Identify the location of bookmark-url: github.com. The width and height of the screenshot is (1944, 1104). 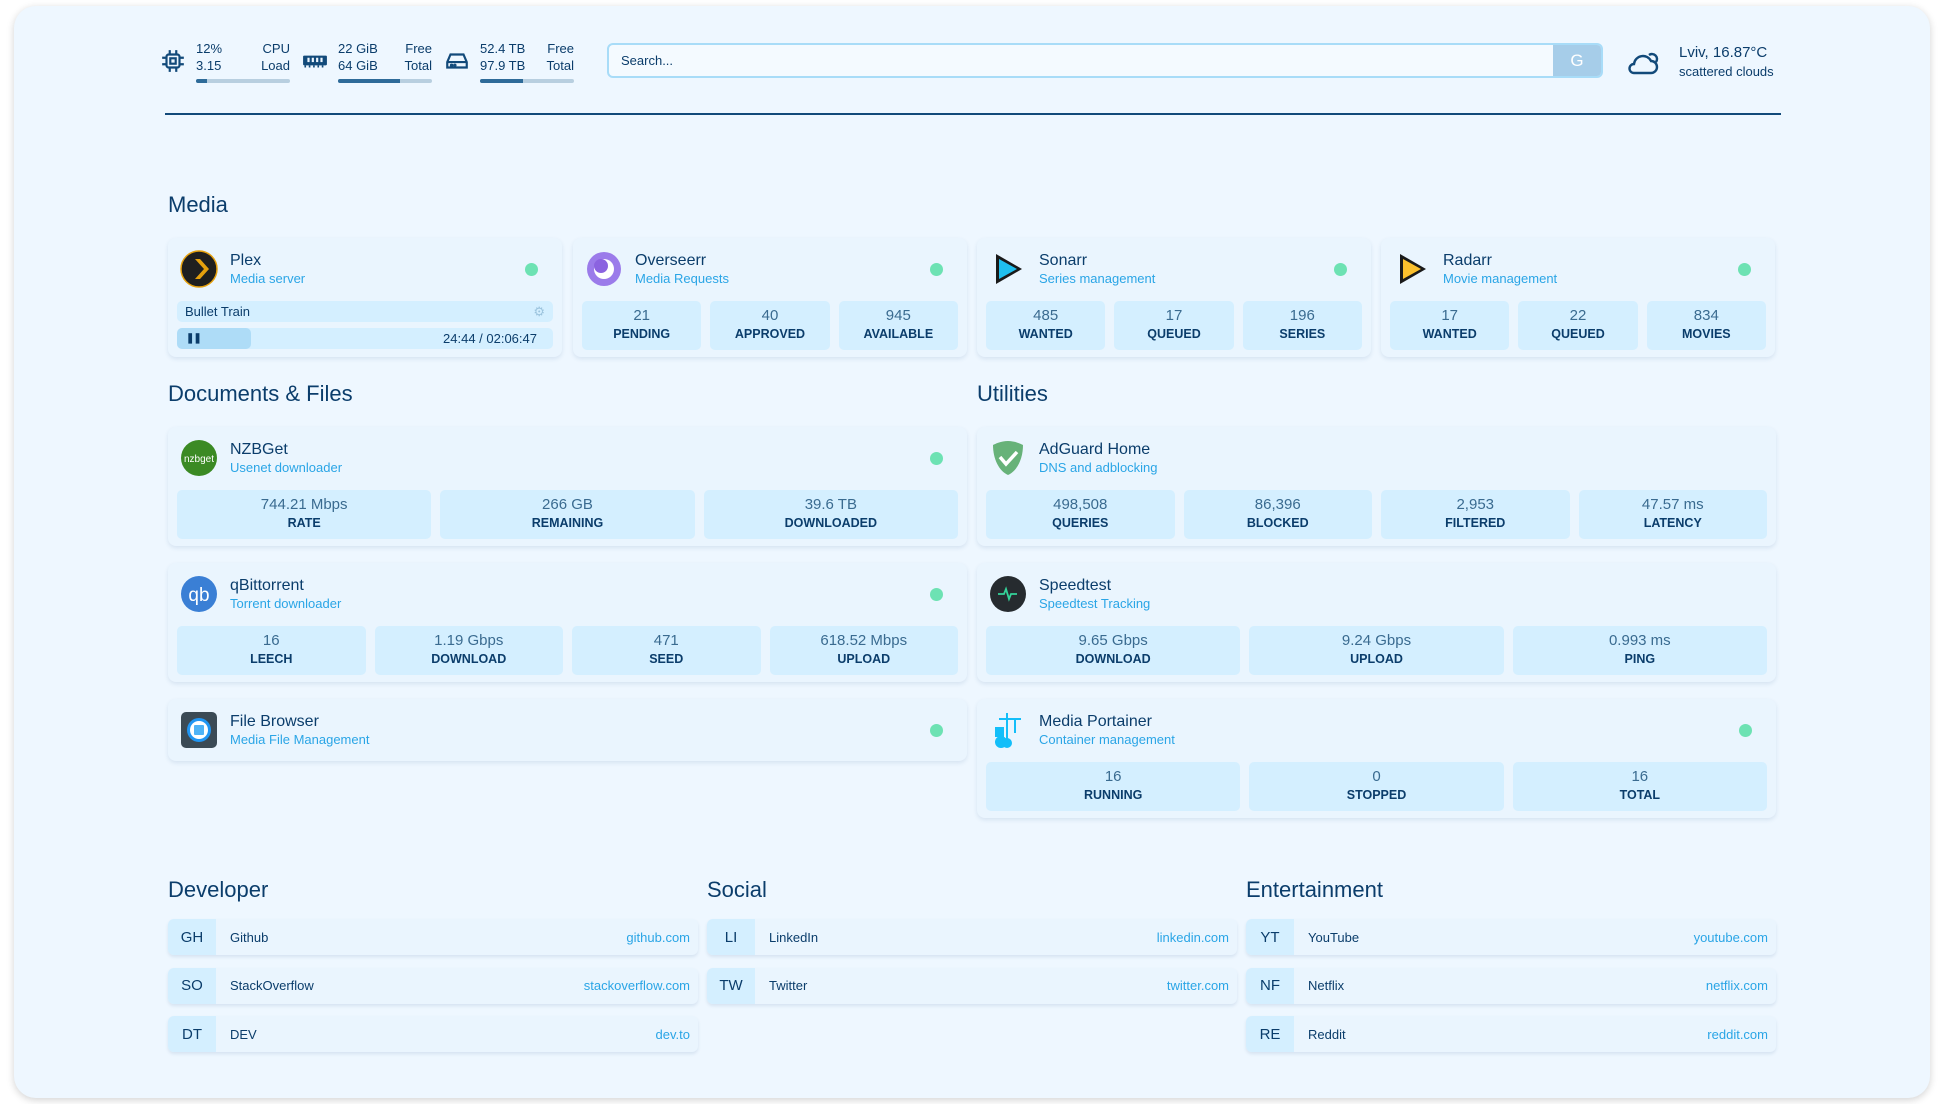
(658, 937).